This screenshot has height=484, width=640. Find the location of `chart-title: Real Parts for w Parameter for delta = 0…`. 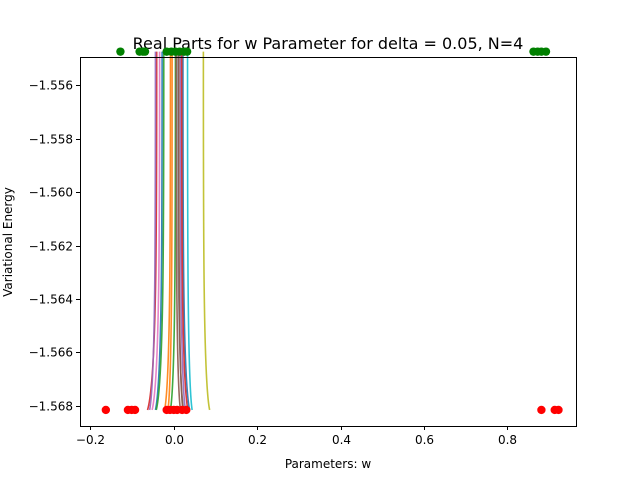

chart-title: Real Parts for w Parameter for delta = 0… is located at coordinates (328, 43).